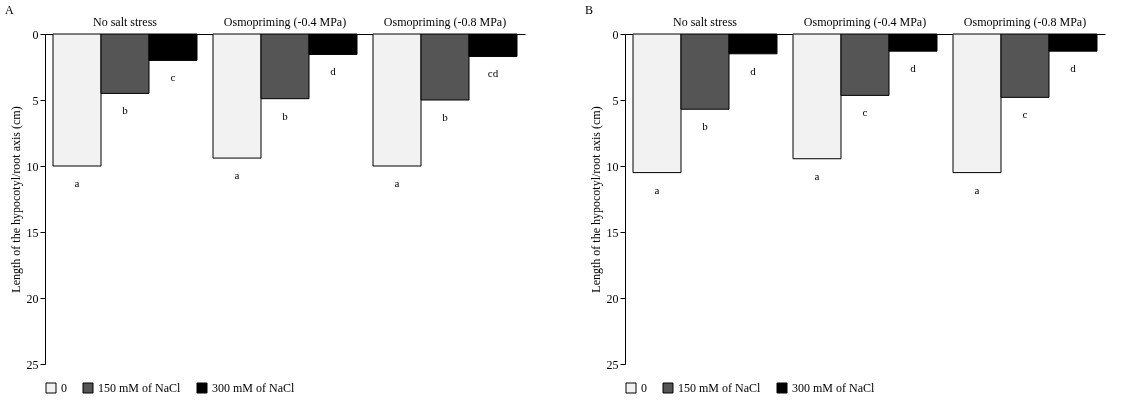 This screenshot has height=407, width=1135. I want to click on chart-title: B, so click(589, 10).